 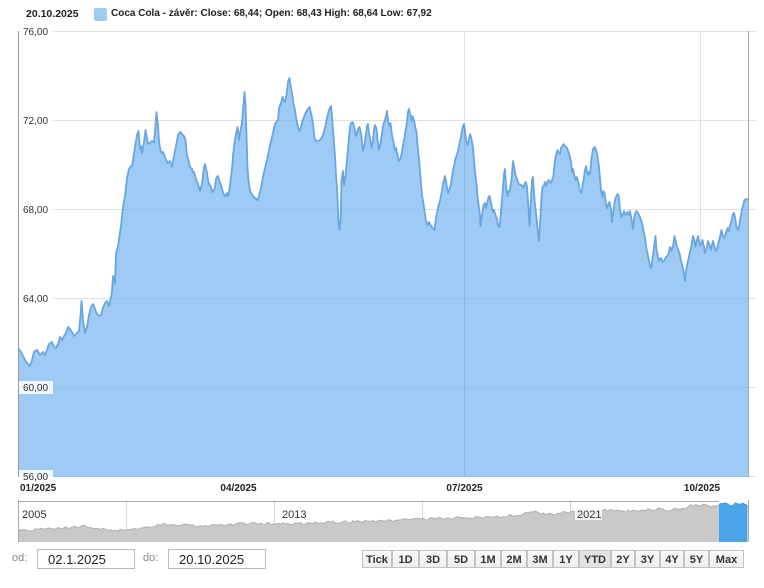 I want to click on svg-text: 68,00, so click(x=35, y=210).